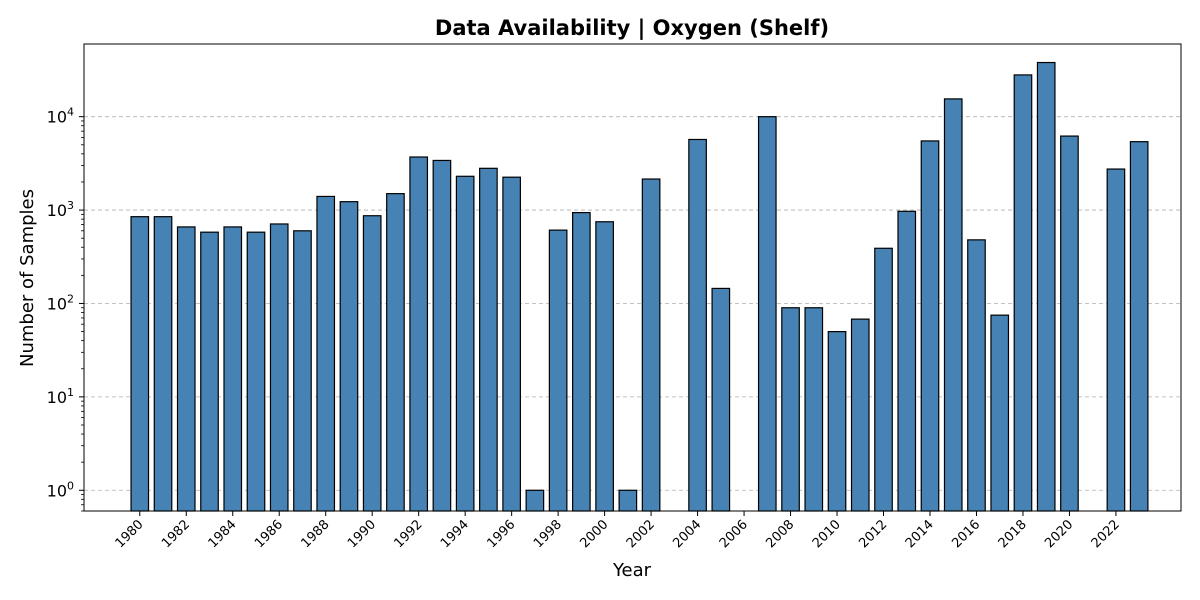 The image size is (1200, 600). What do you see at coordinates (372, 363) in the screenshot?
I see `bar-1990` at bounding box center [372, 363].